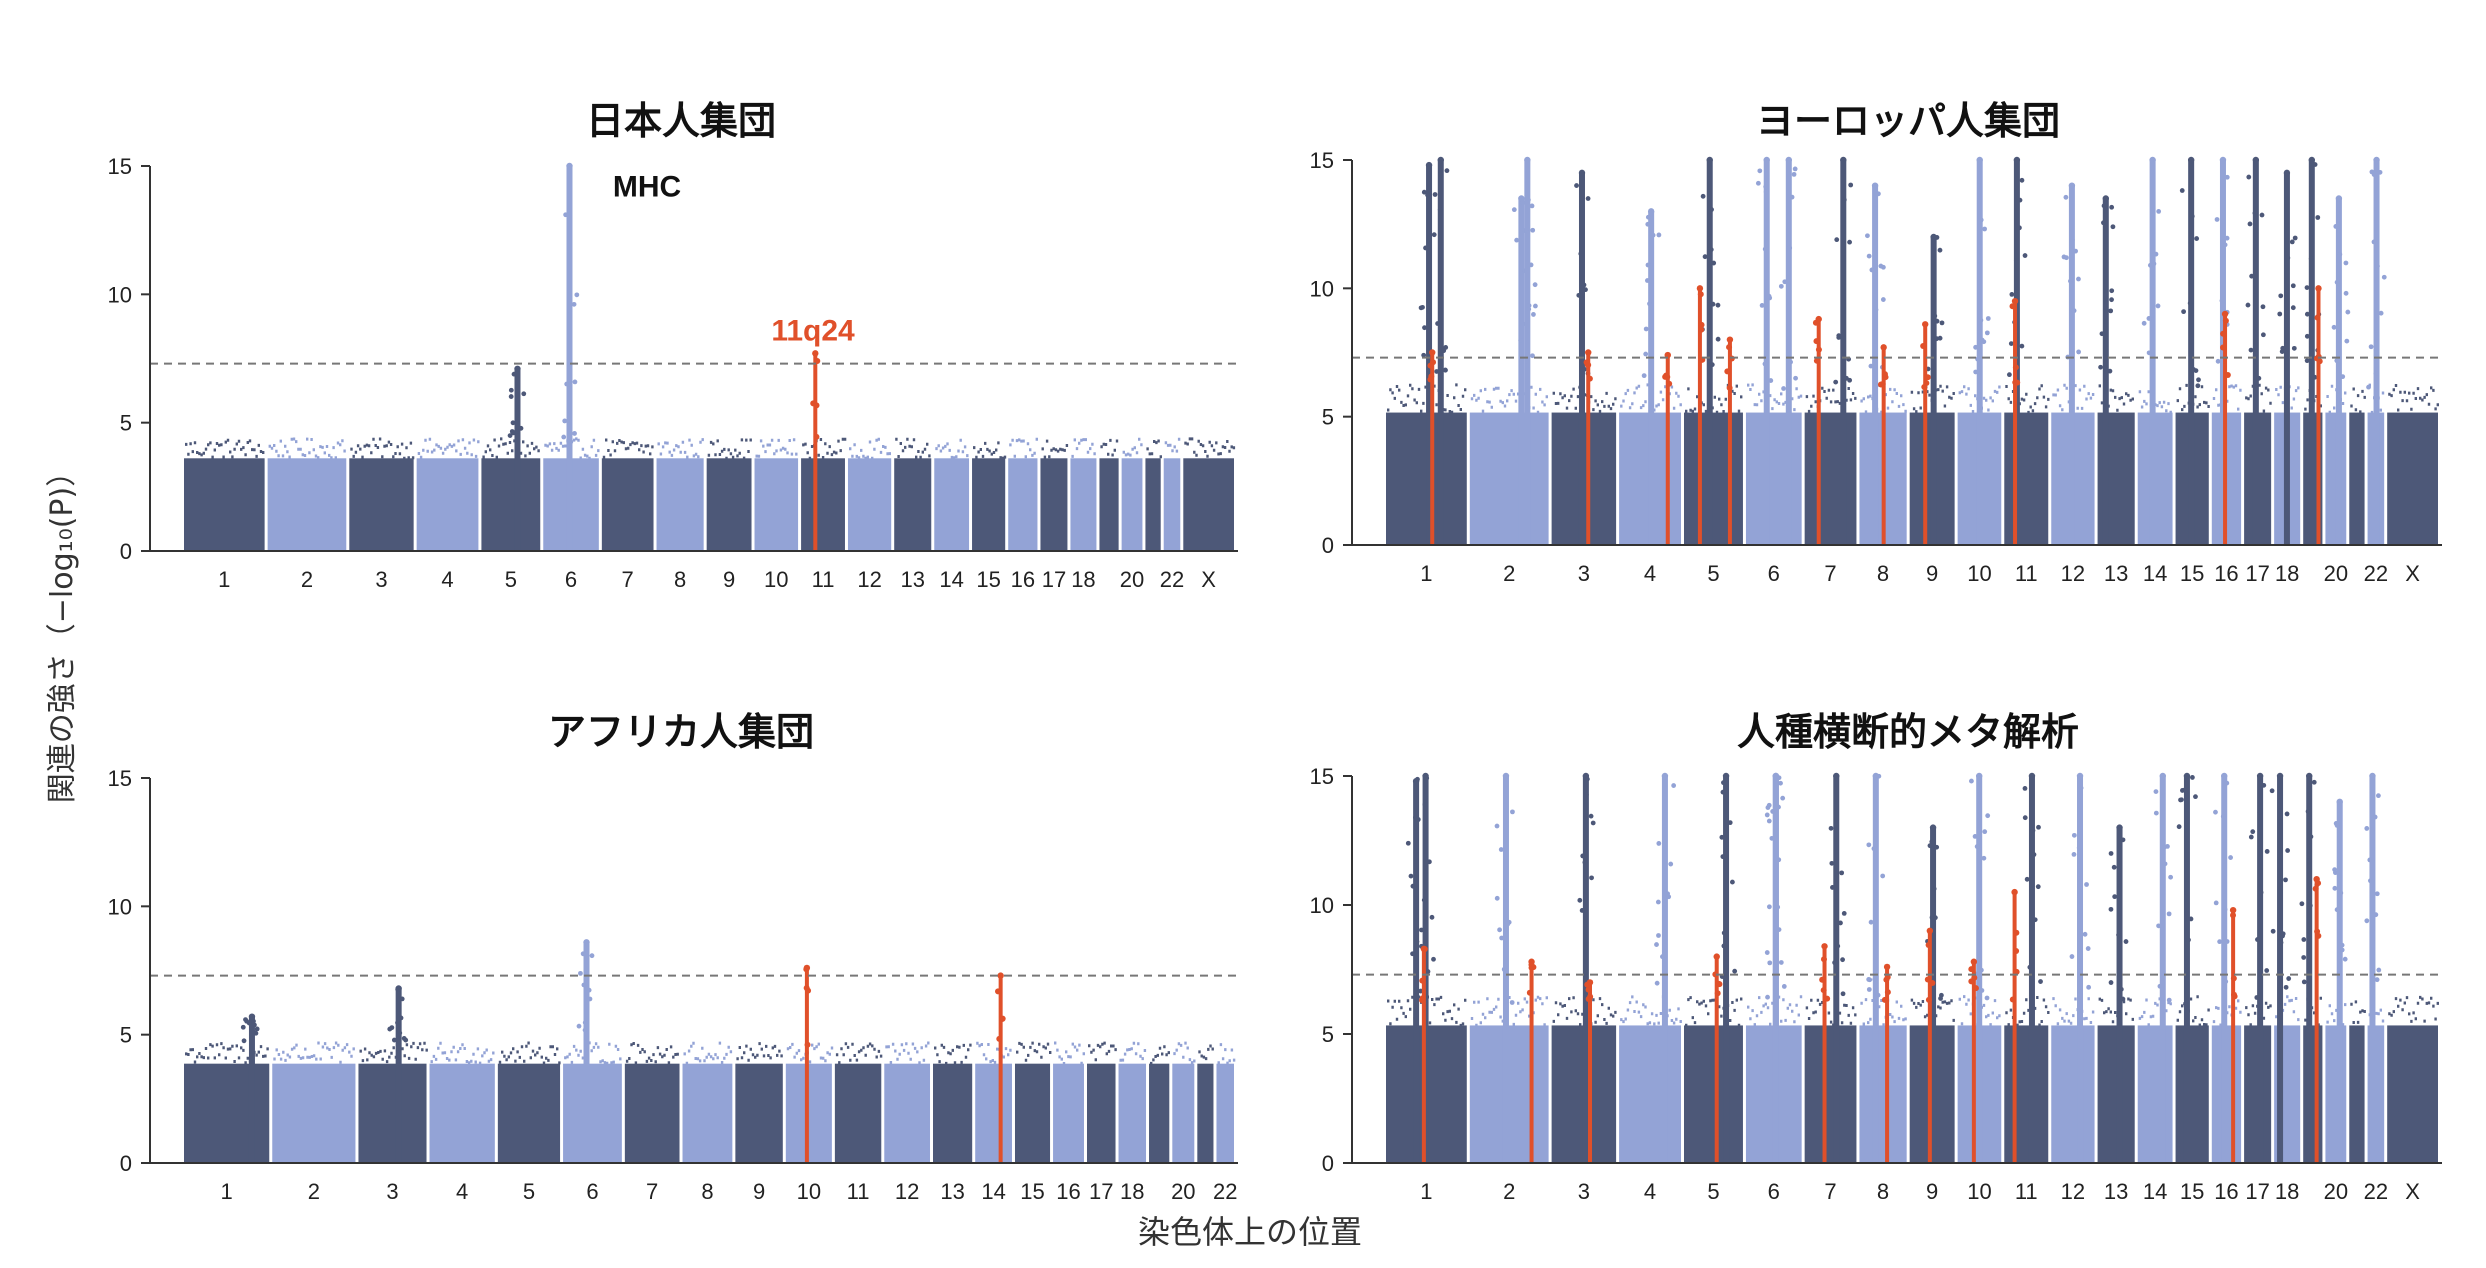  Describe the element at coordinates (126, 1035) in the screenshot. I see `y-tick-label: 5` at that location.